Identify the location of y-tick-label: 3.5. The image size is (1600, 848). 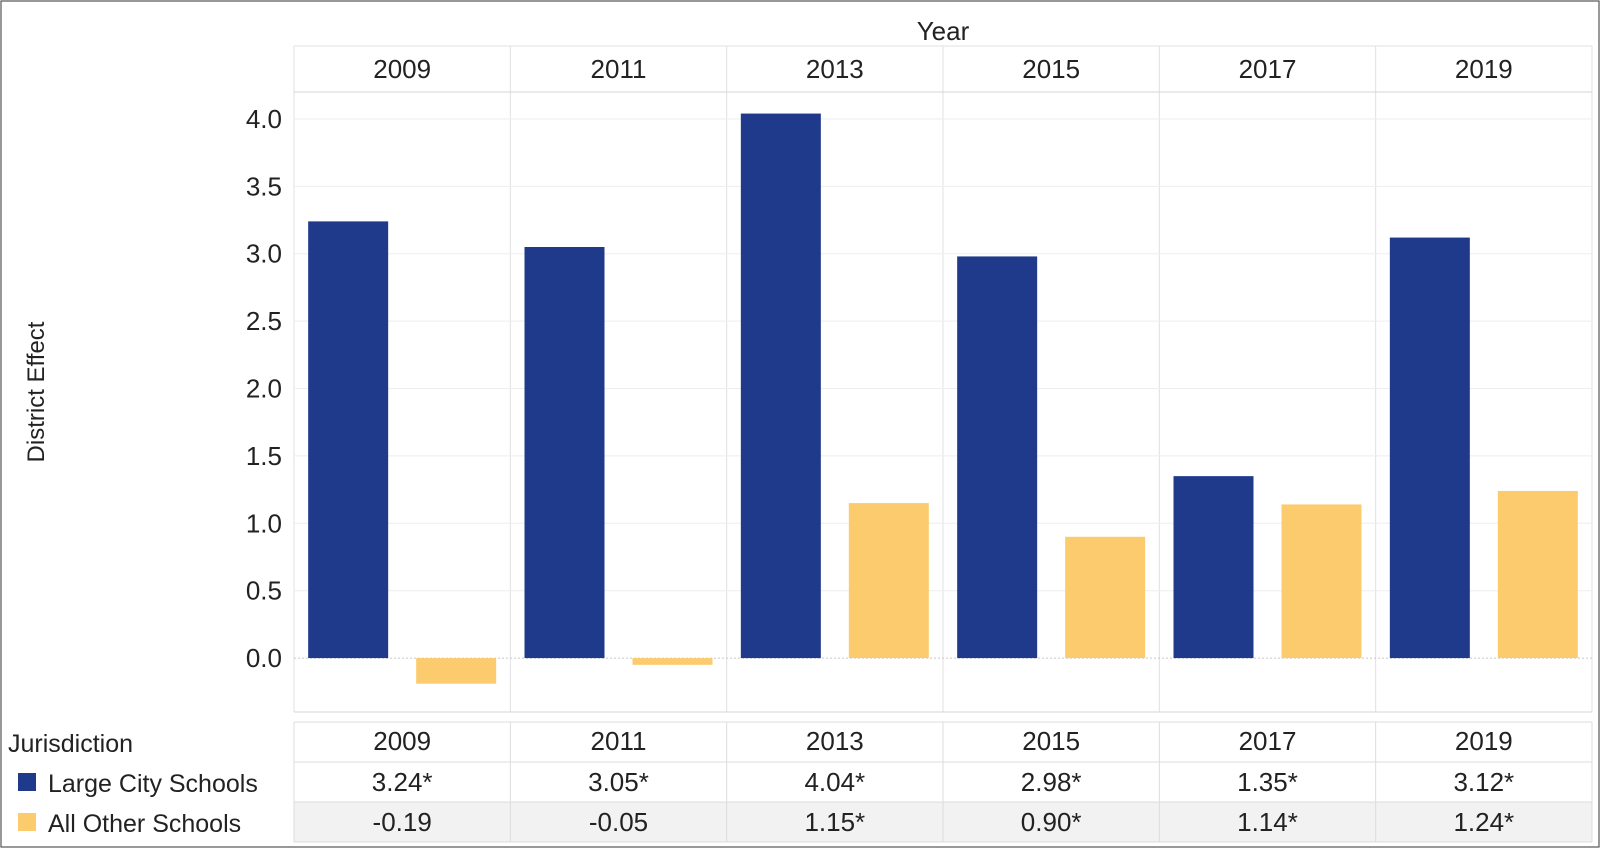
(264, 186).